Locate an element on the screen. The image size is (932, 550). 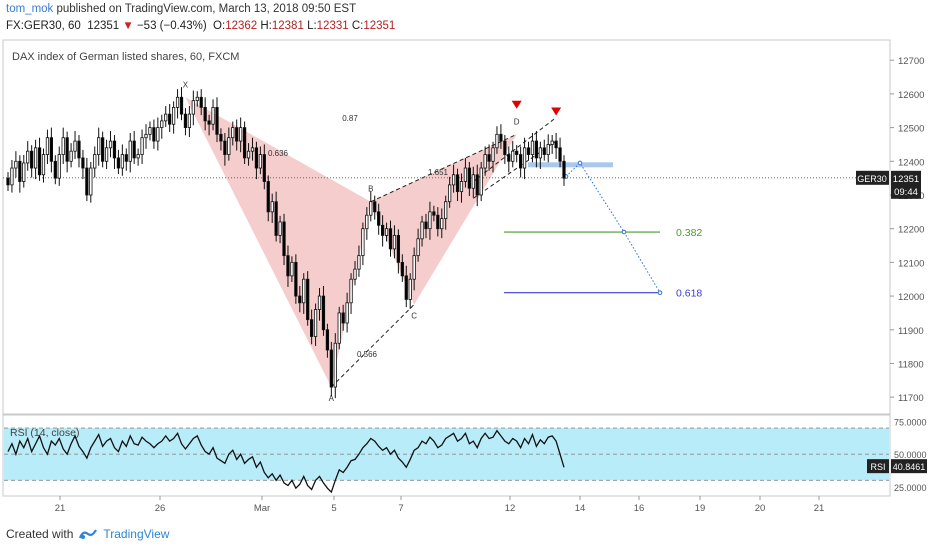
ratio-label: 1.651 is located at coordinates (438, 172).